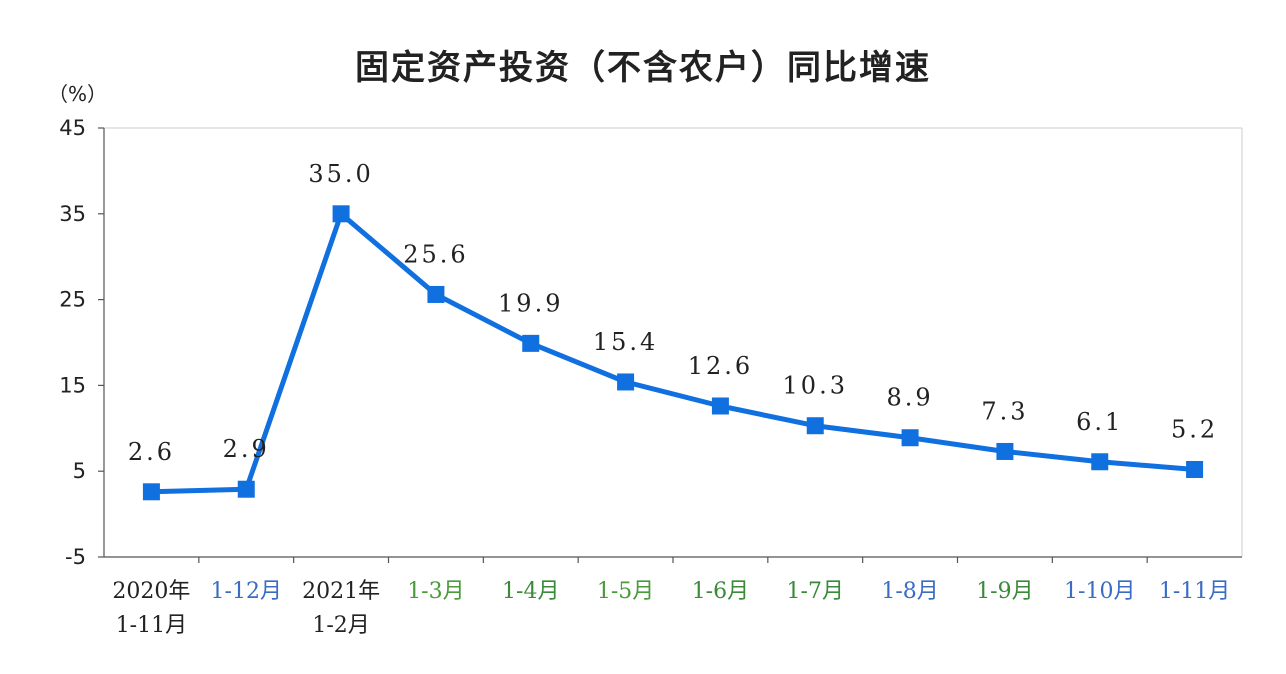 This screenshot has width=1286, height=674. What do you see at coordinates (720, 366) in the screenshot?
I see `data-label: 12.6` at bounding box center [720, 366].